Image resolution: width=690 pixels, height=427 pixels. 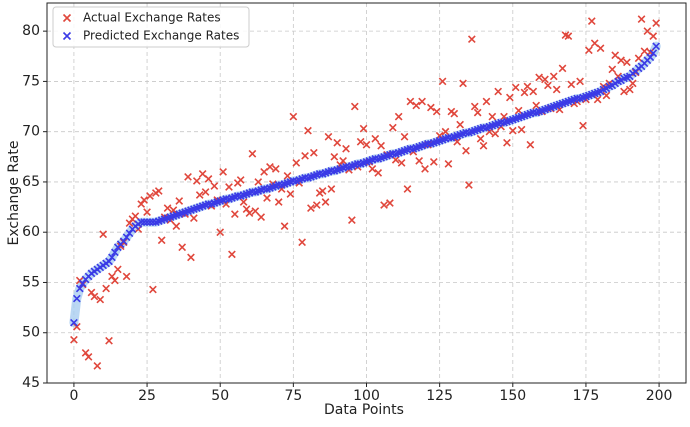 What do you see at coordinates (512, 396) in the screenshot?
I see `x-tick-label: 150` at bounding box center [512, 396].